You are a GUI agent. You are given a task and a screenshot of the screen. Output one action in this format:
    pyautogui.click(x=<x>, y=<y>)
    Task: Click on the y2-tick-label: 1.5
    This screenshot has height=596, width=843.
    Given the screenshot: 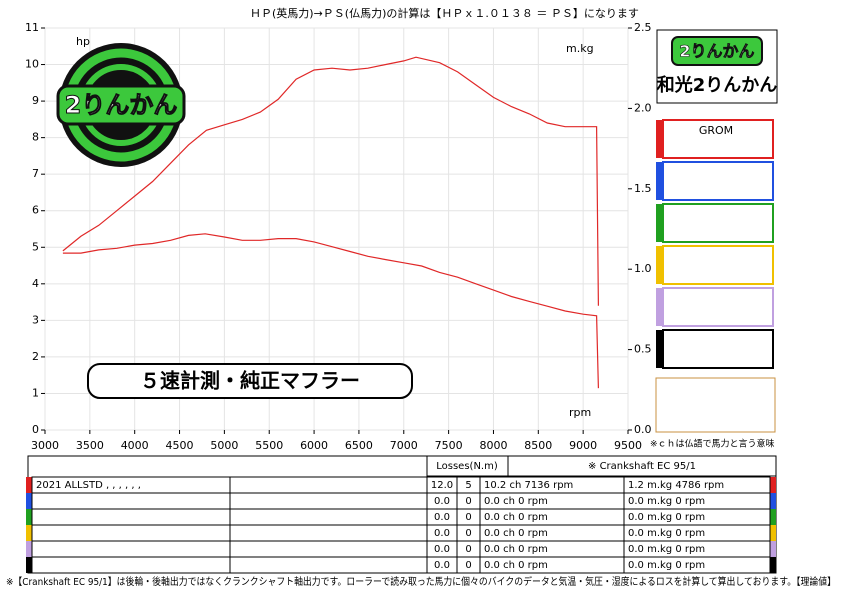 What is the action you would take?
    pyautogui.click(x=643, y=188)
    